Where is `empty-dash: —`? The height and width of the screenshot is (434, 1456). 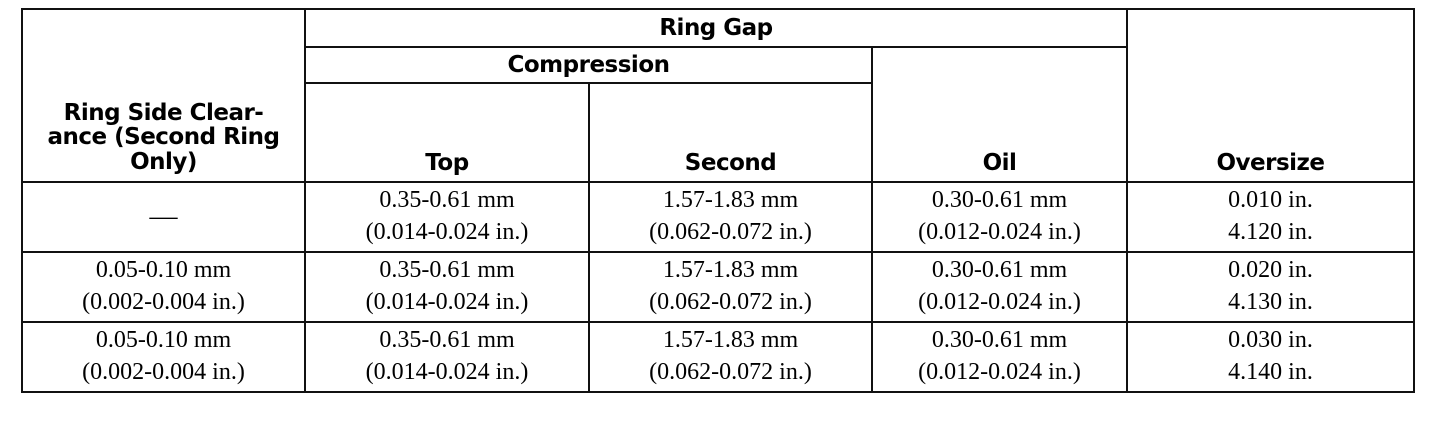 empty-dash: — is located at coordinates (163, 216).